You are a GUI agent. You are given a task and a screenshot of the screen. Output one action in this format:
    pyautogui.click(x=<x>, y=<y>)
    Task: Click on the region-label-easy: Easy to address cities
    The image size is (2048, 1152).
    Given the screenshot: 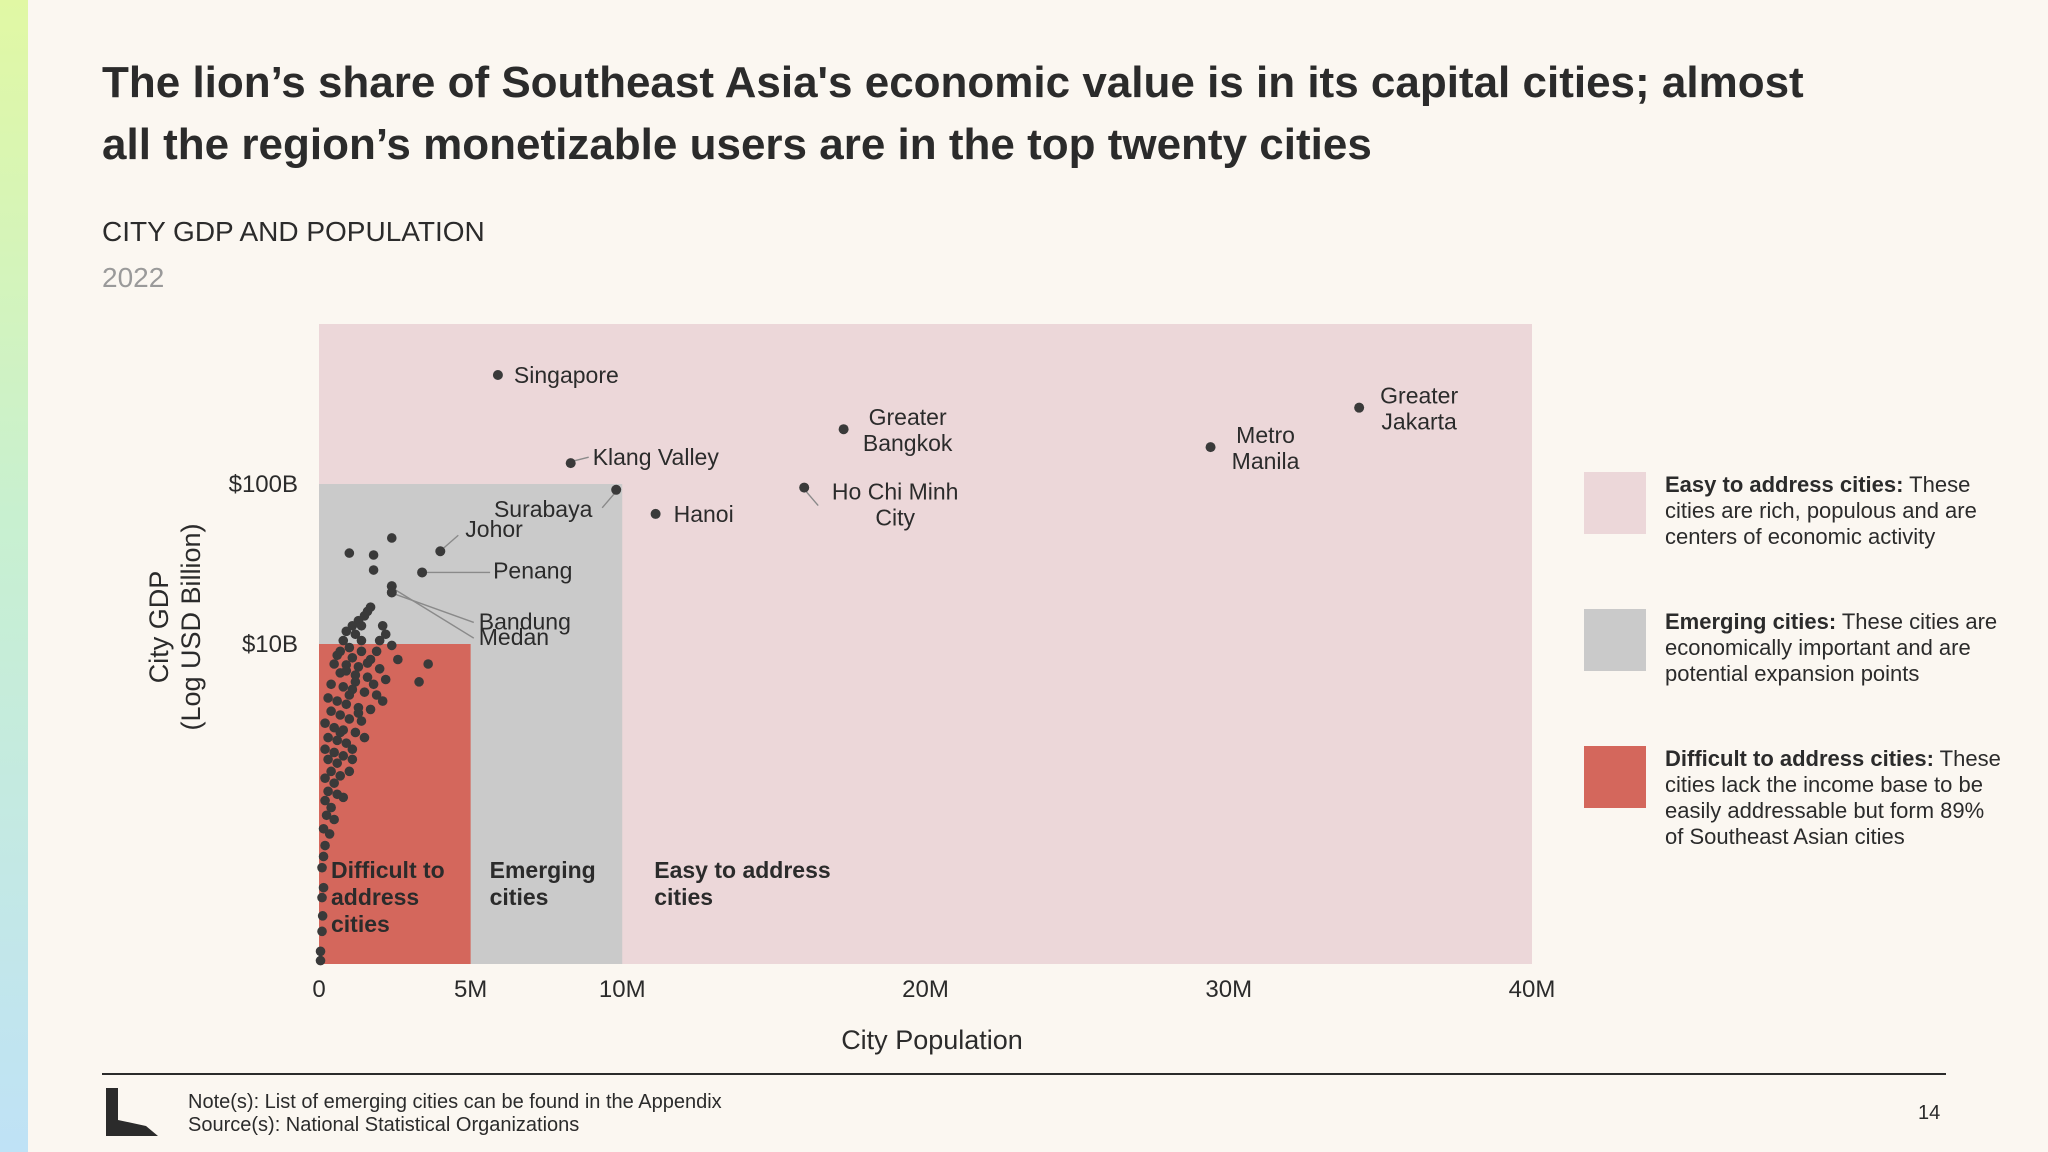 What is the action you would take?
    pyautogui.click(x=742, y=883)
    